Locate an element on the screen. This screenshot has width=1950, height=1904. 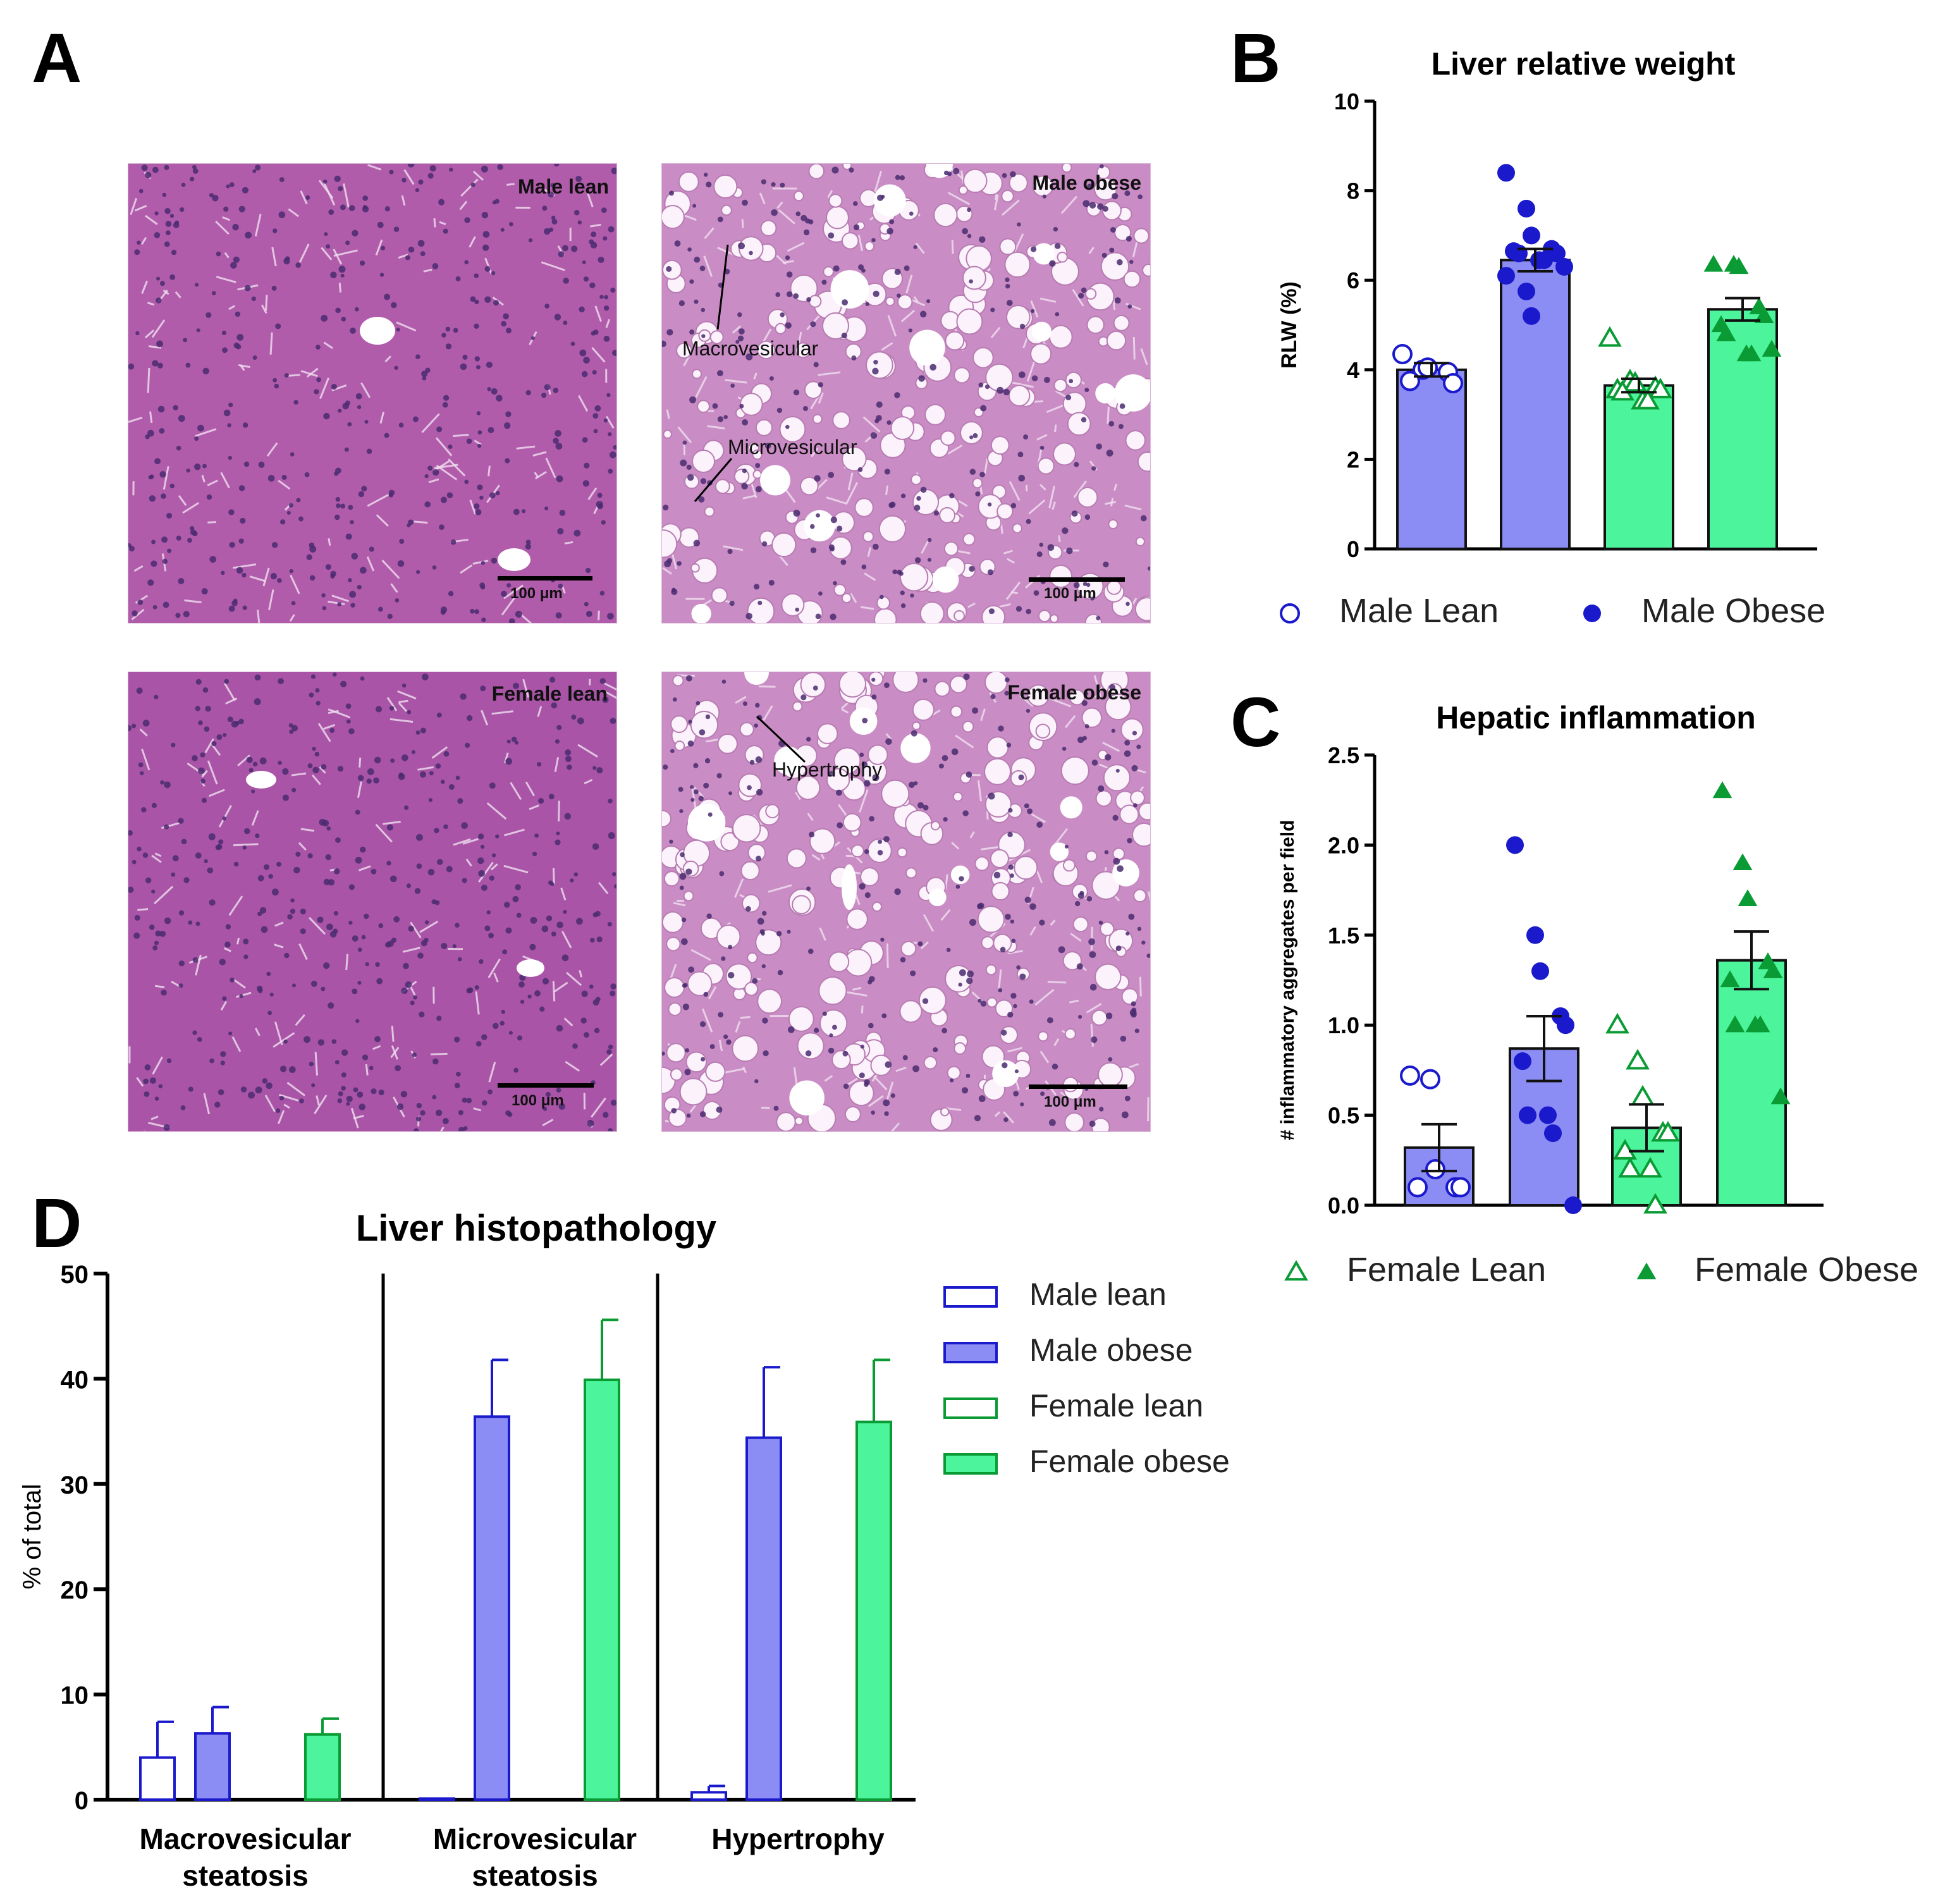
data-point-female-lean is located at coordinates (1655, 1203).